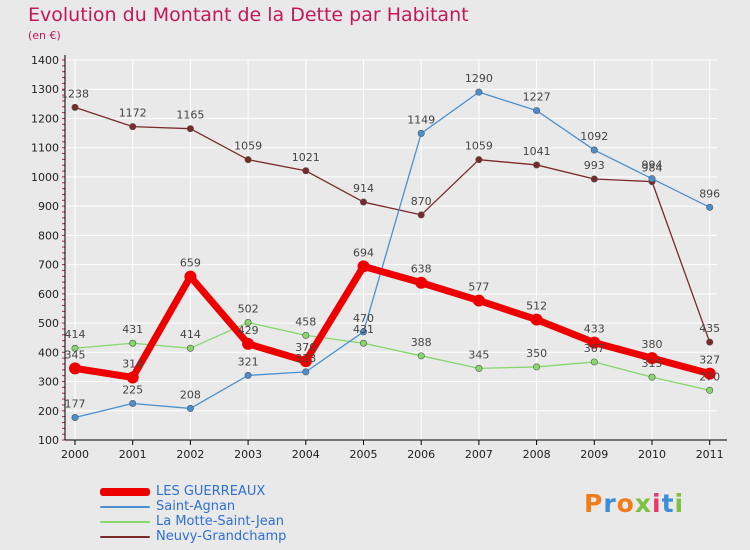  I want to click on legend-item-la-motte-saint-jean: La Motte-Saint-Jean, so click(230, 521).